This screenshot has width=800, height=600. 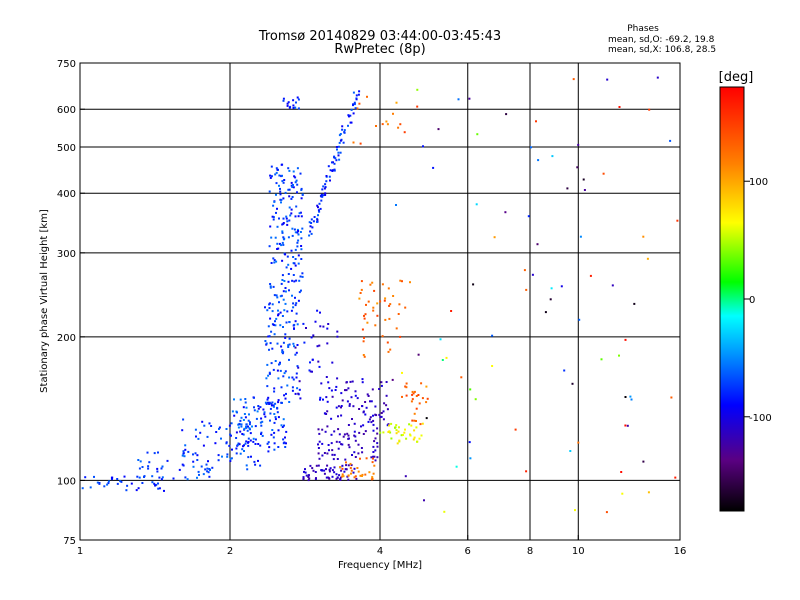 What do you see at coordinates (80, 551) in the screenshot?
I see `x-tick-label: 1` at bounding box center [80, 551].